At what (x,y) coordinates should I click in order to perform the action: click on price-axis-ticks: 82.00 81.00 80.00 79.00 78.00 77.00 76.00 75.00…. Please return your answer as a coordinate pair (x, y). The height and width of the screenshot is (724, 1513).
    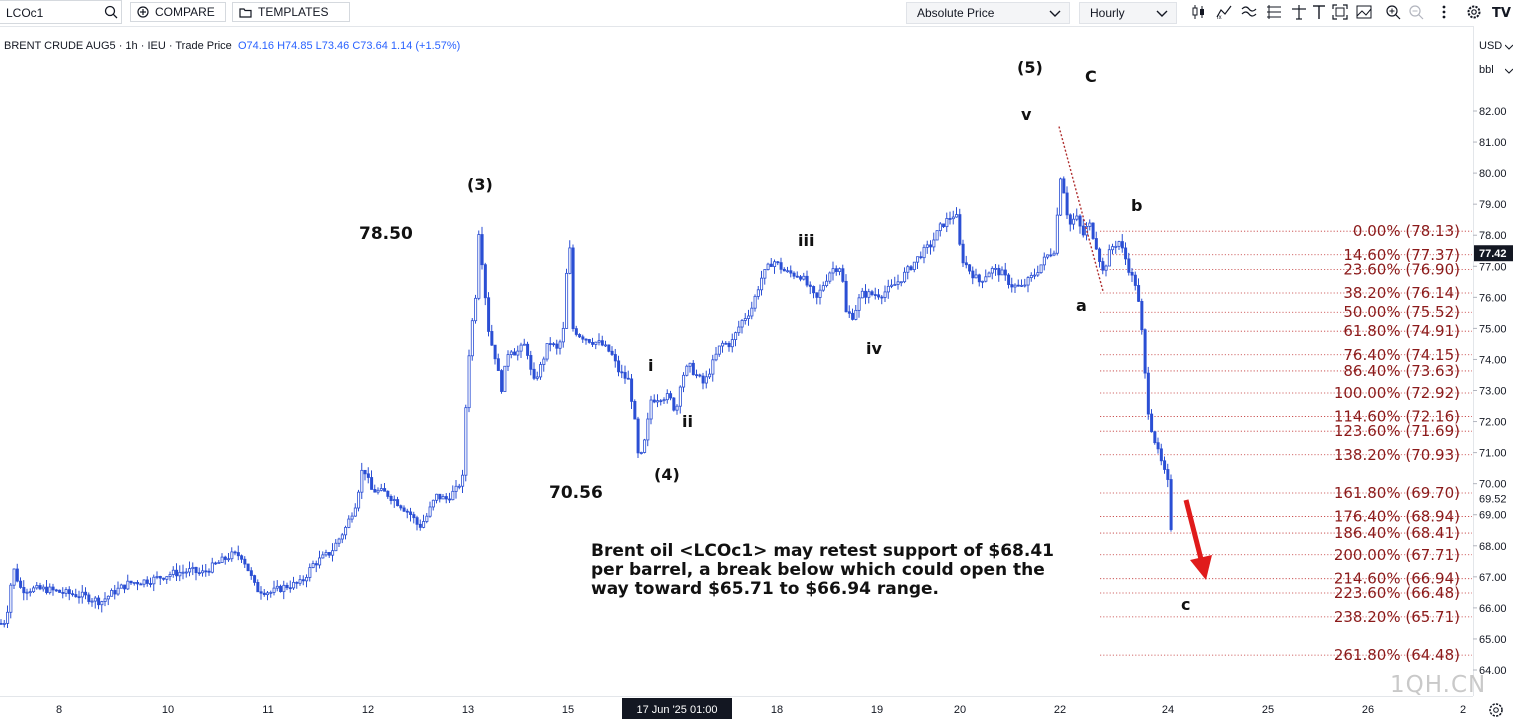
    Looking at the image, I should click on (1493, 391).